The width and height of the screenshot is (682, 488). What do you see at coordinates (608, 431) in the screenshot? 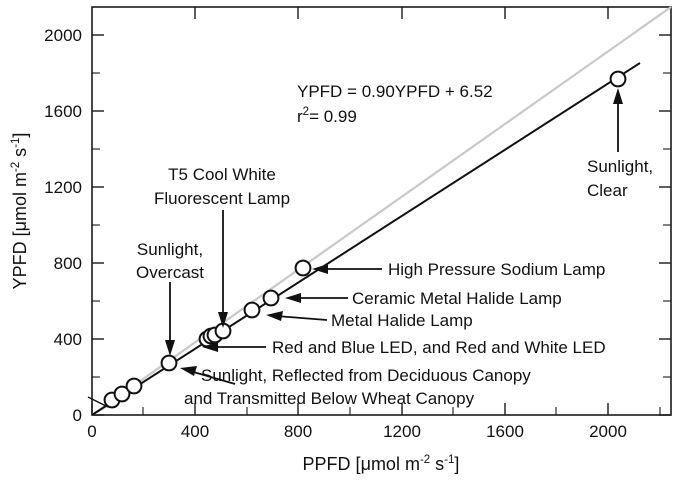
I see `x-tick-label: 2000` at bounding box center [608, 431].